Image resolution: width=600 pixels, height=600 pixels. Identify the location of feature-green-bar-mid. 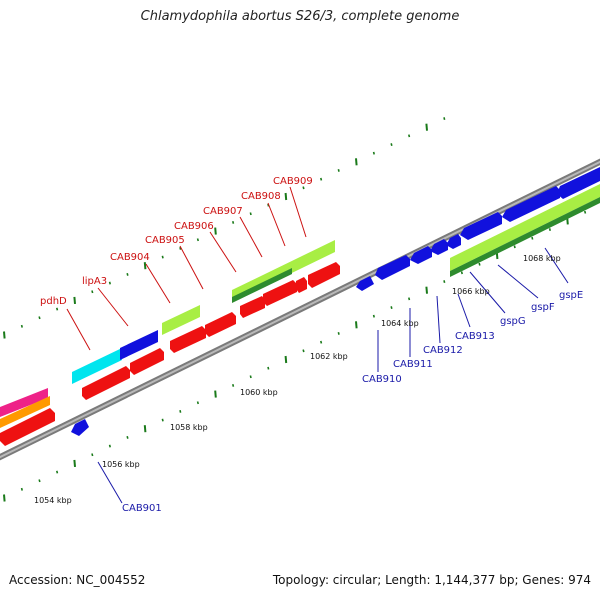
(262, 285).